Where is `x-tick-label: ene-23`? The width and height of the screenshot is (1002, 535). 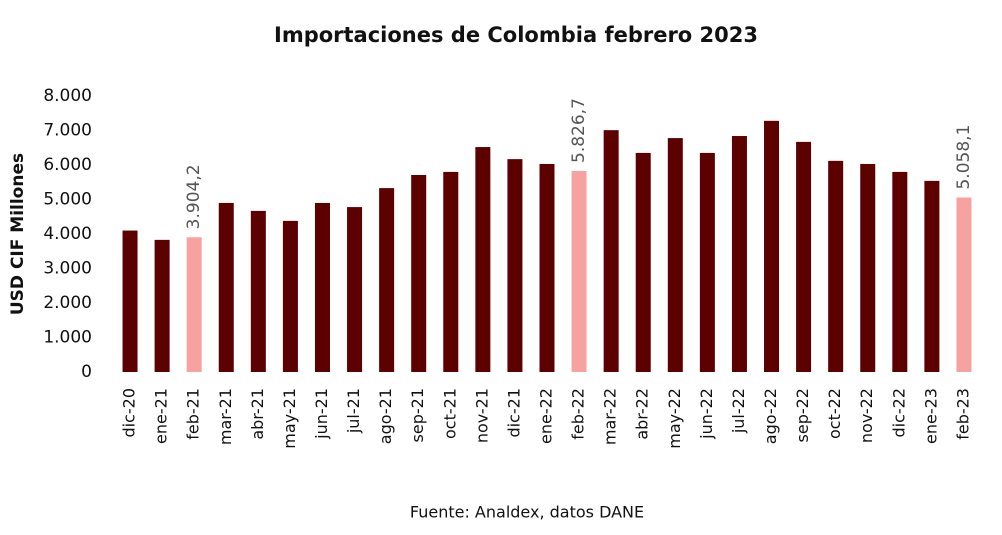
x-tick-label: ene-23 is located at coordinates (930, 416).